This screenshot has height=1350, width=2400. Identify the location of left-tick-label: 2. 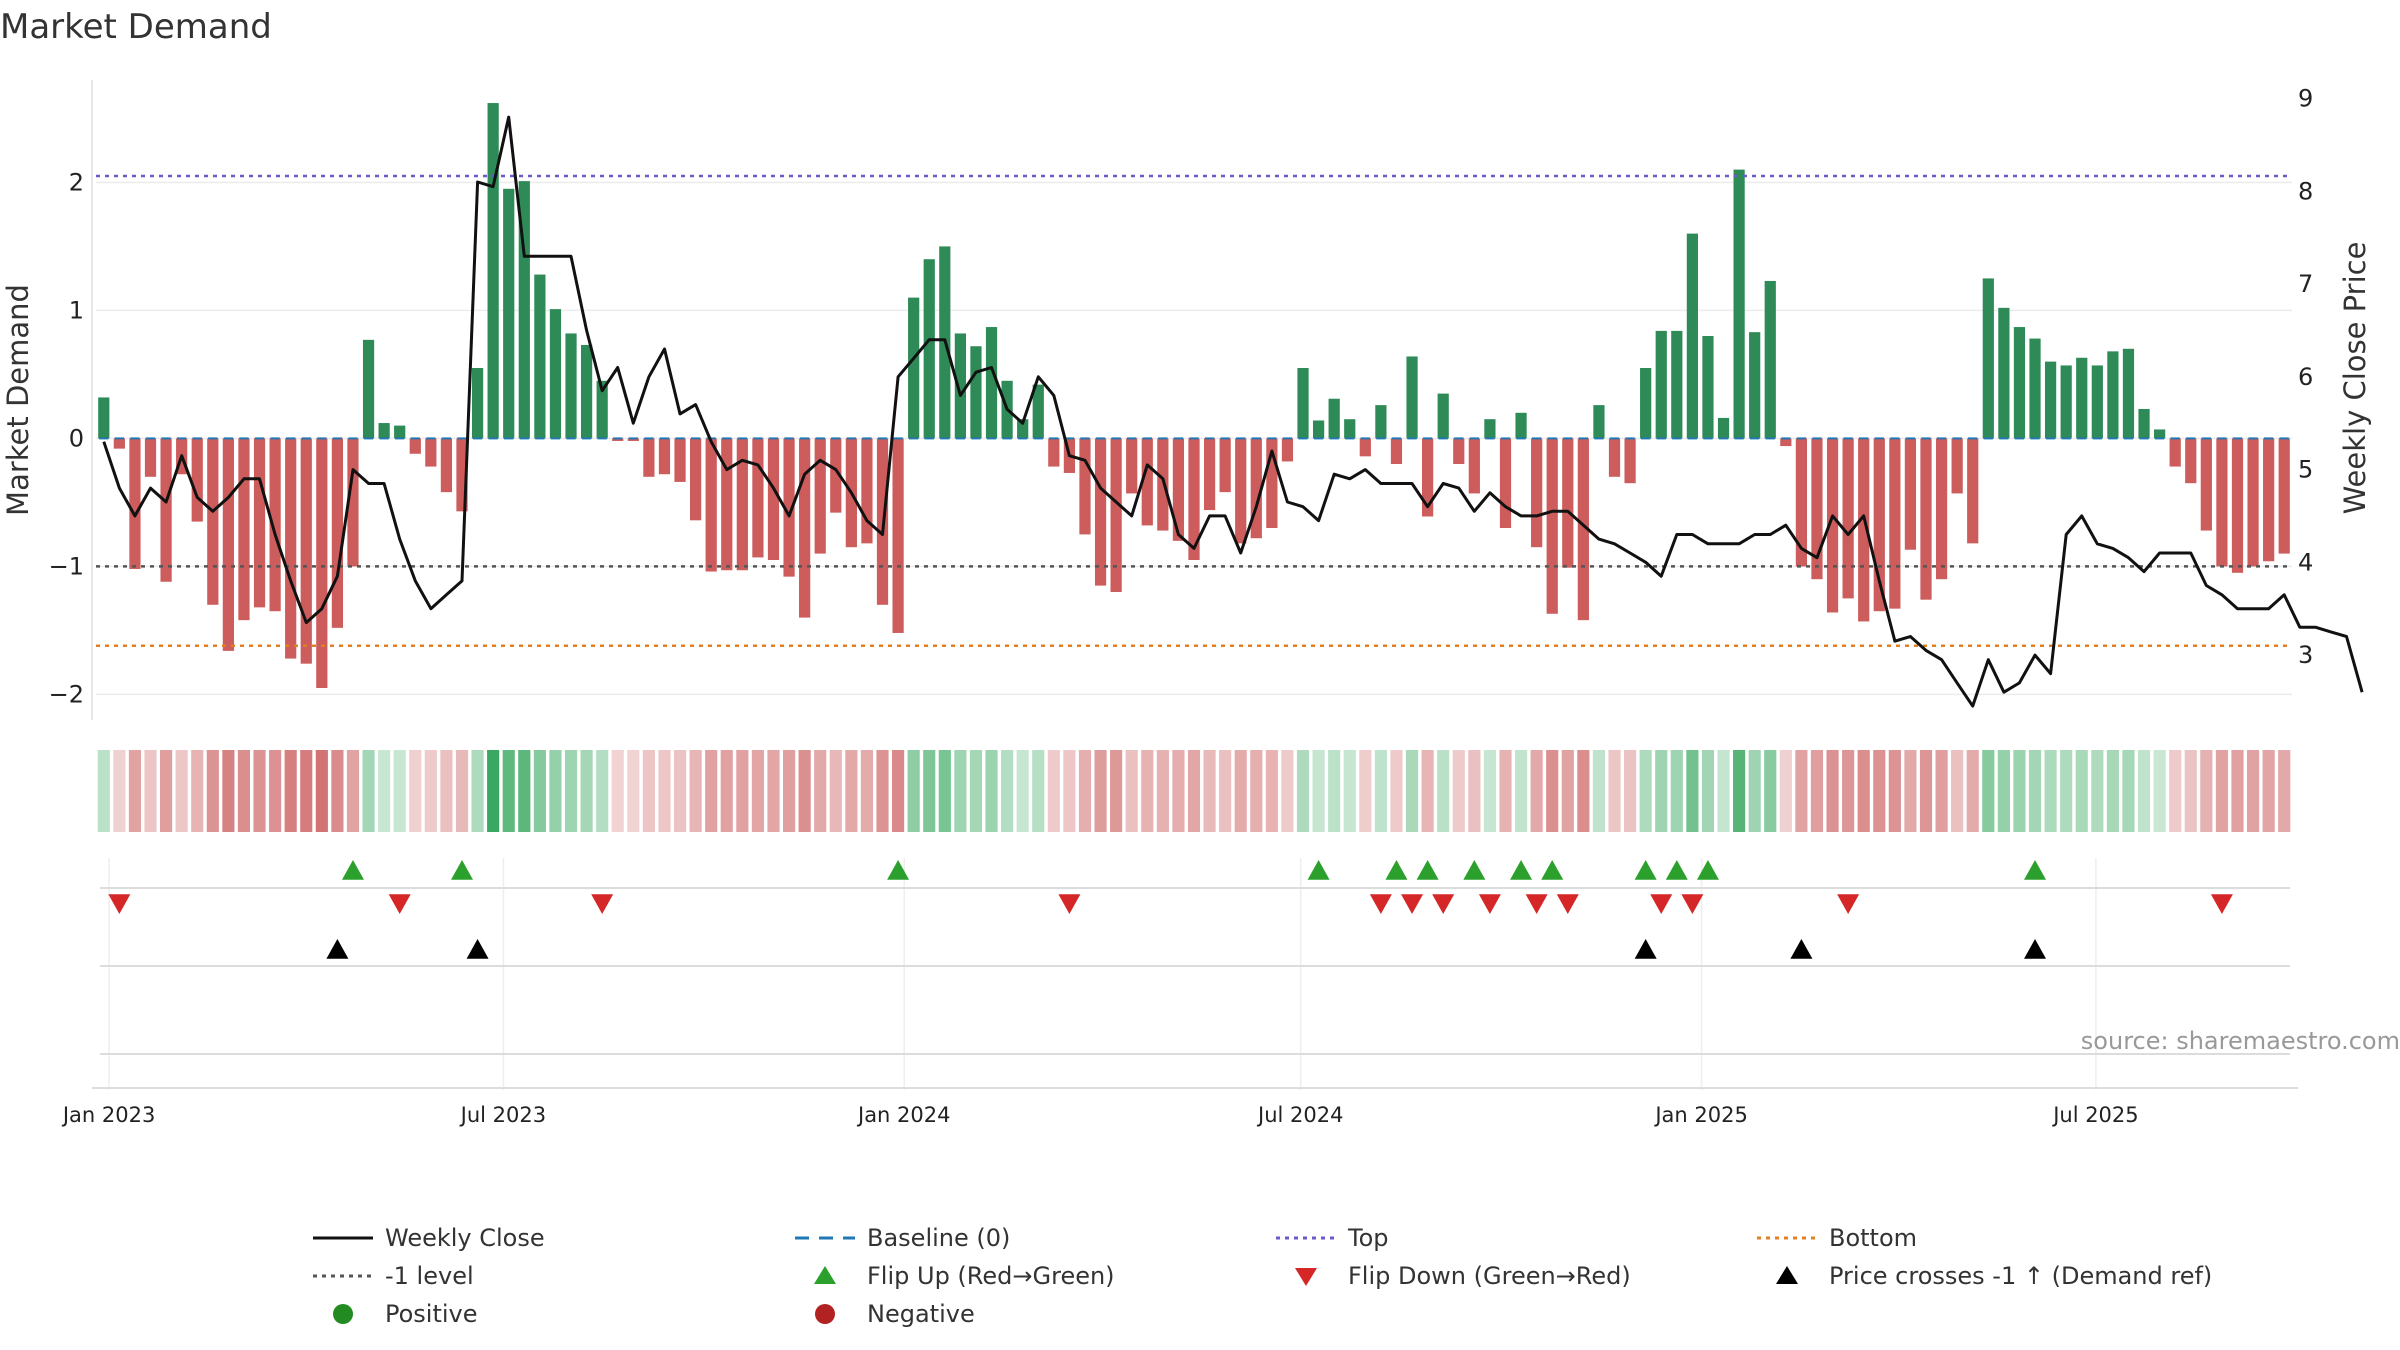
(76, 182).